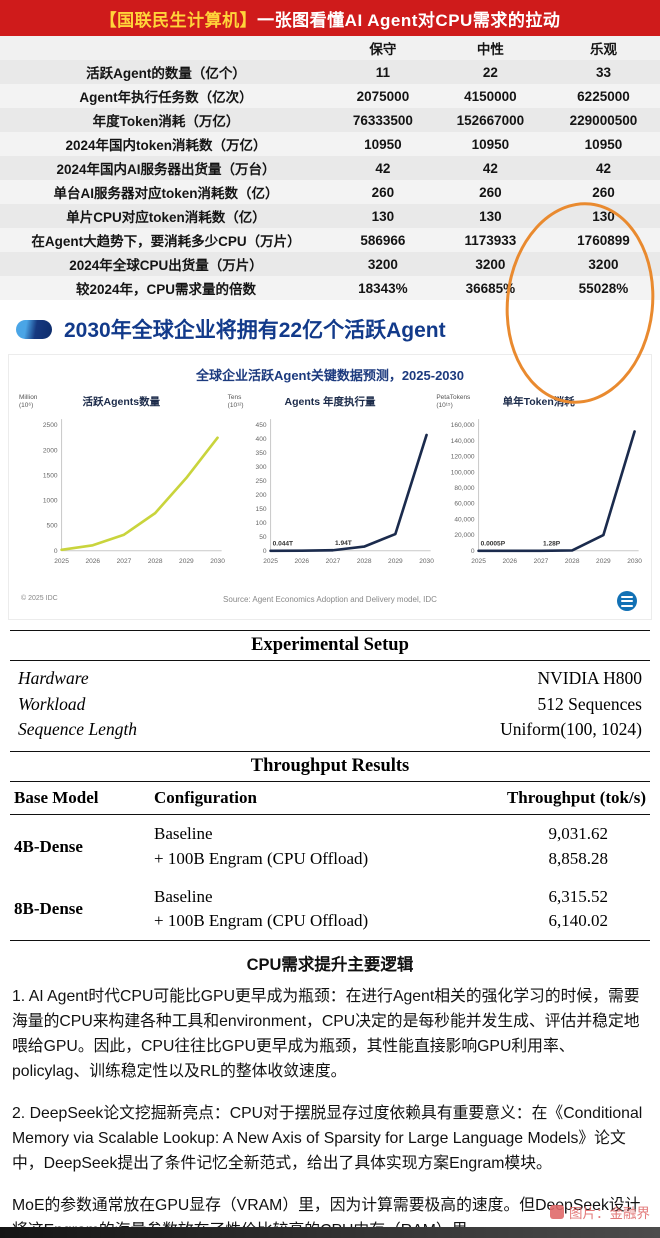 The height and width of the screenshot is (1238, 660). What do you see at coordinates (28, 402) in the screenshot?
I see `axis-unit-label: Million (10⁶)` at bounding box center [28, 402].